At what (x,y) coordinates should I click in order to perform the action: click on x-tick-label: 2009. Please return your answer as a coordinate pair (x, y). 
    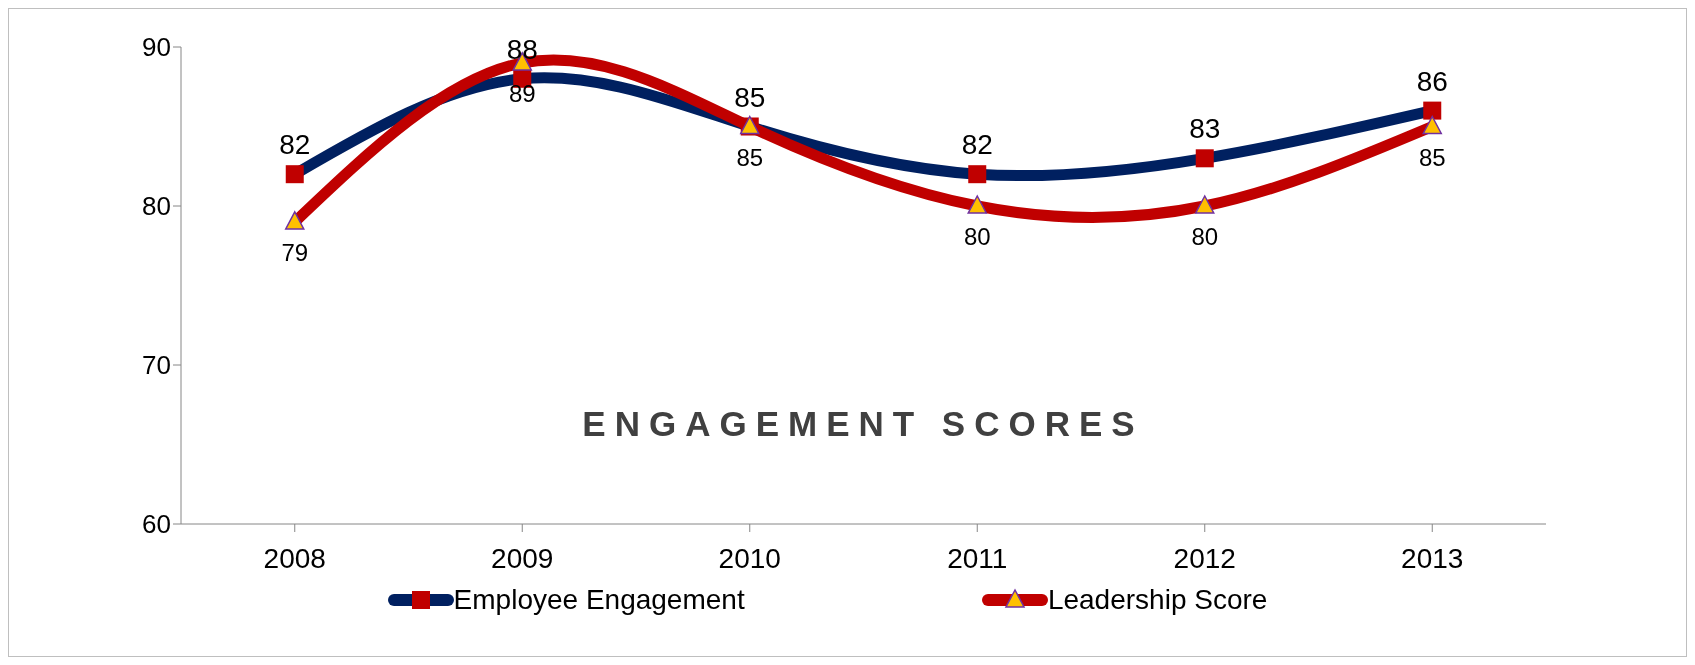
    Looking at the image, I should click on (522, 558).